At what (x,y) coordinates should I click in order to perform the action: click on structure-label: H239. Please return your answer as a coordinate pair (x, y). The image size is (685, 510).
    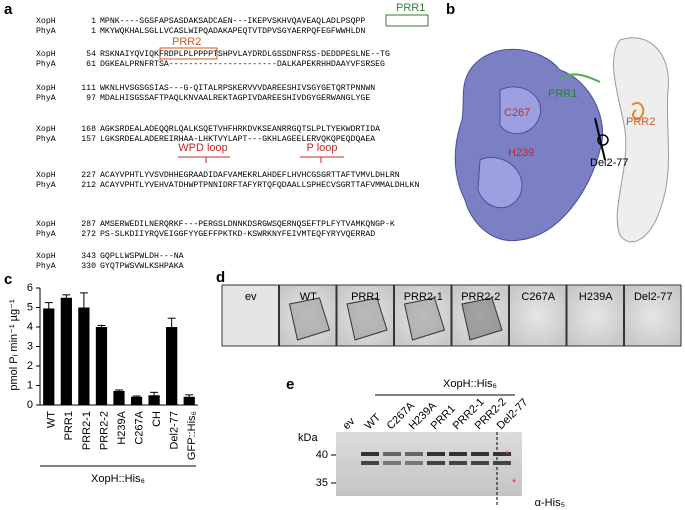
    Looking at the image, I should click on (521, 153).